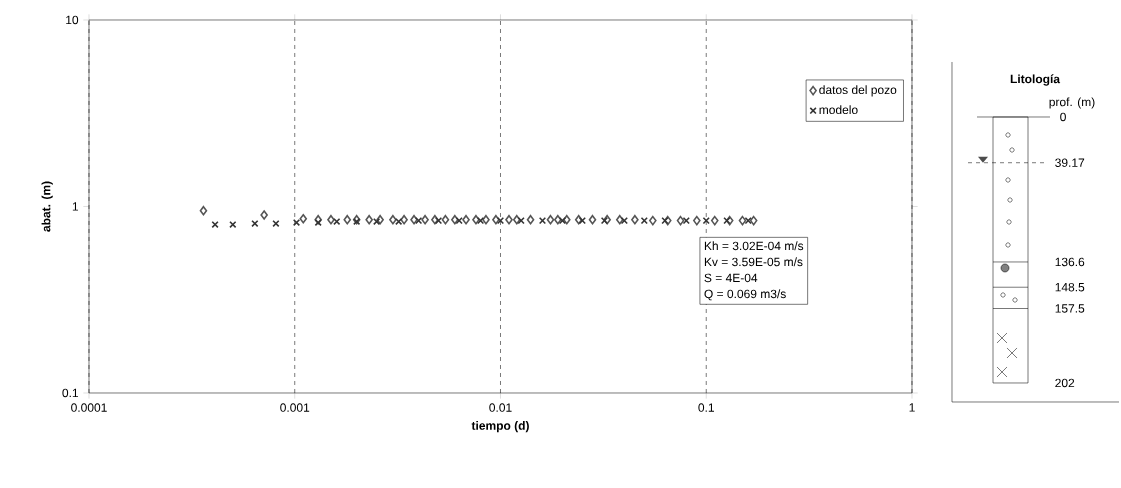  Describe the element at coordinates (70, 393) in the screenshot. I see `y-tick-label: 0.1` at that location.